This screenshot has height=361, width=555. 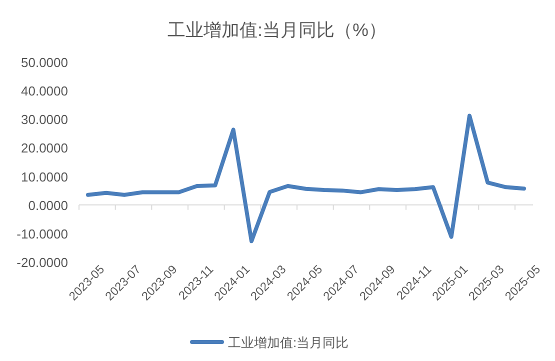 I want to click on y-tick-label: 0.0000, so click(x=48, y=205).